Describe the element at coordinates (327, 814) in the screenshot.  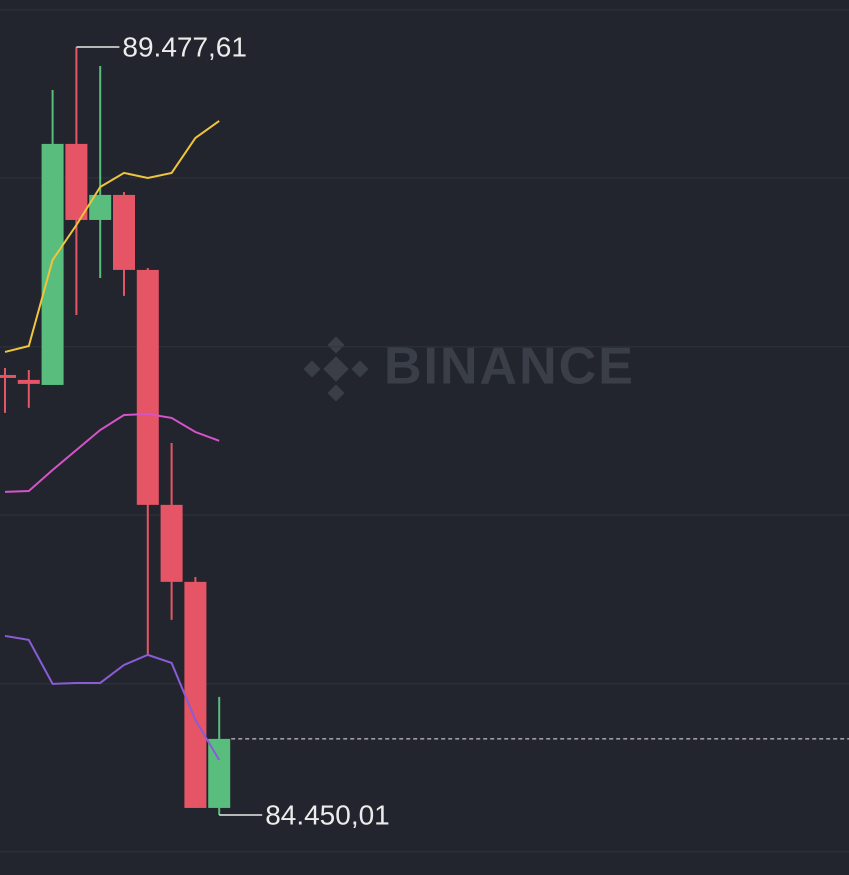
I see `annotation-label: 84.450,01` at that location.